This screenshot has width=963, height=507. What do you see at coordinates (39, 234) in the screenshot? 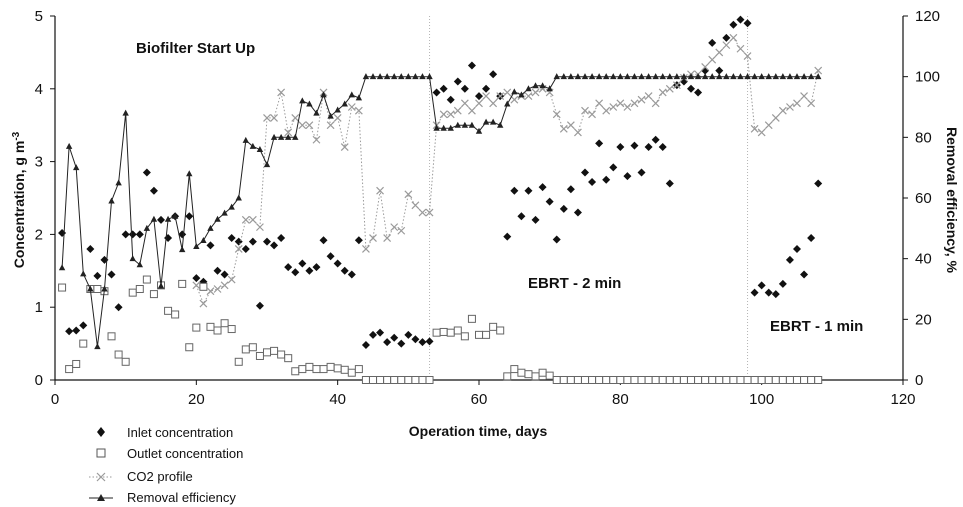
I see `y-left-tick-label: 2` at bounding box center [39, 234].